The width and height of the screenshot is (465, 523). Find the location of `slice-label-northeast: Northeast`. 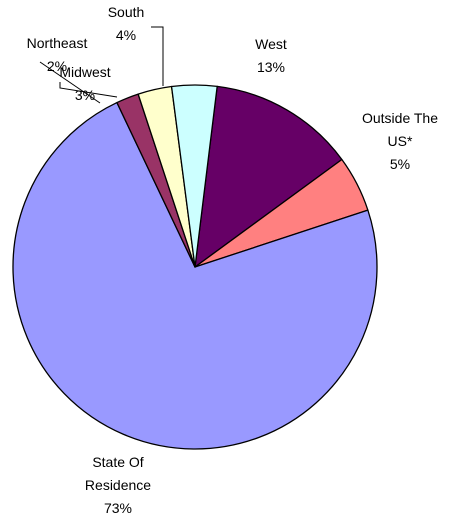

slice-label-northeast: Northeast is located at coordinates (57, 43).